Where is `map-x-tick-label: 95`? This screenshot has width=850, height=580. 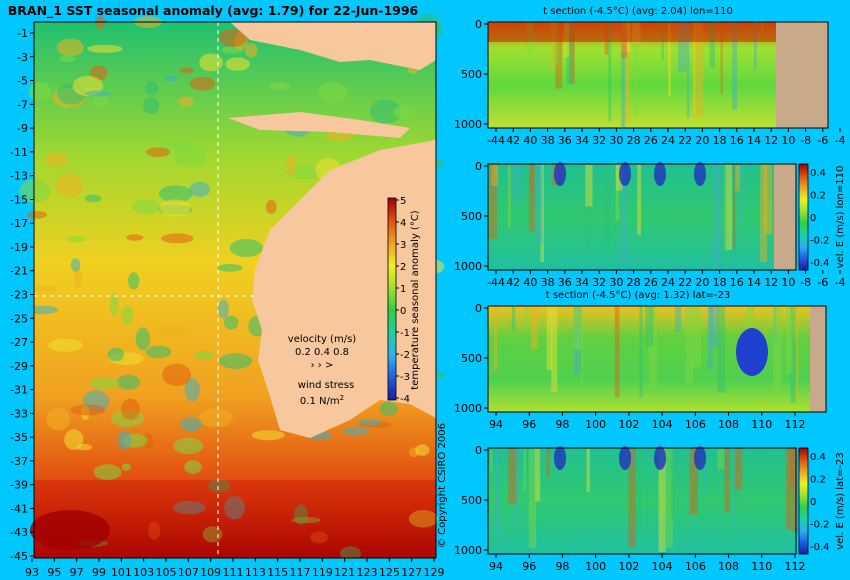
map-x-tick-label: 95 is located at coordinates (54, 572).